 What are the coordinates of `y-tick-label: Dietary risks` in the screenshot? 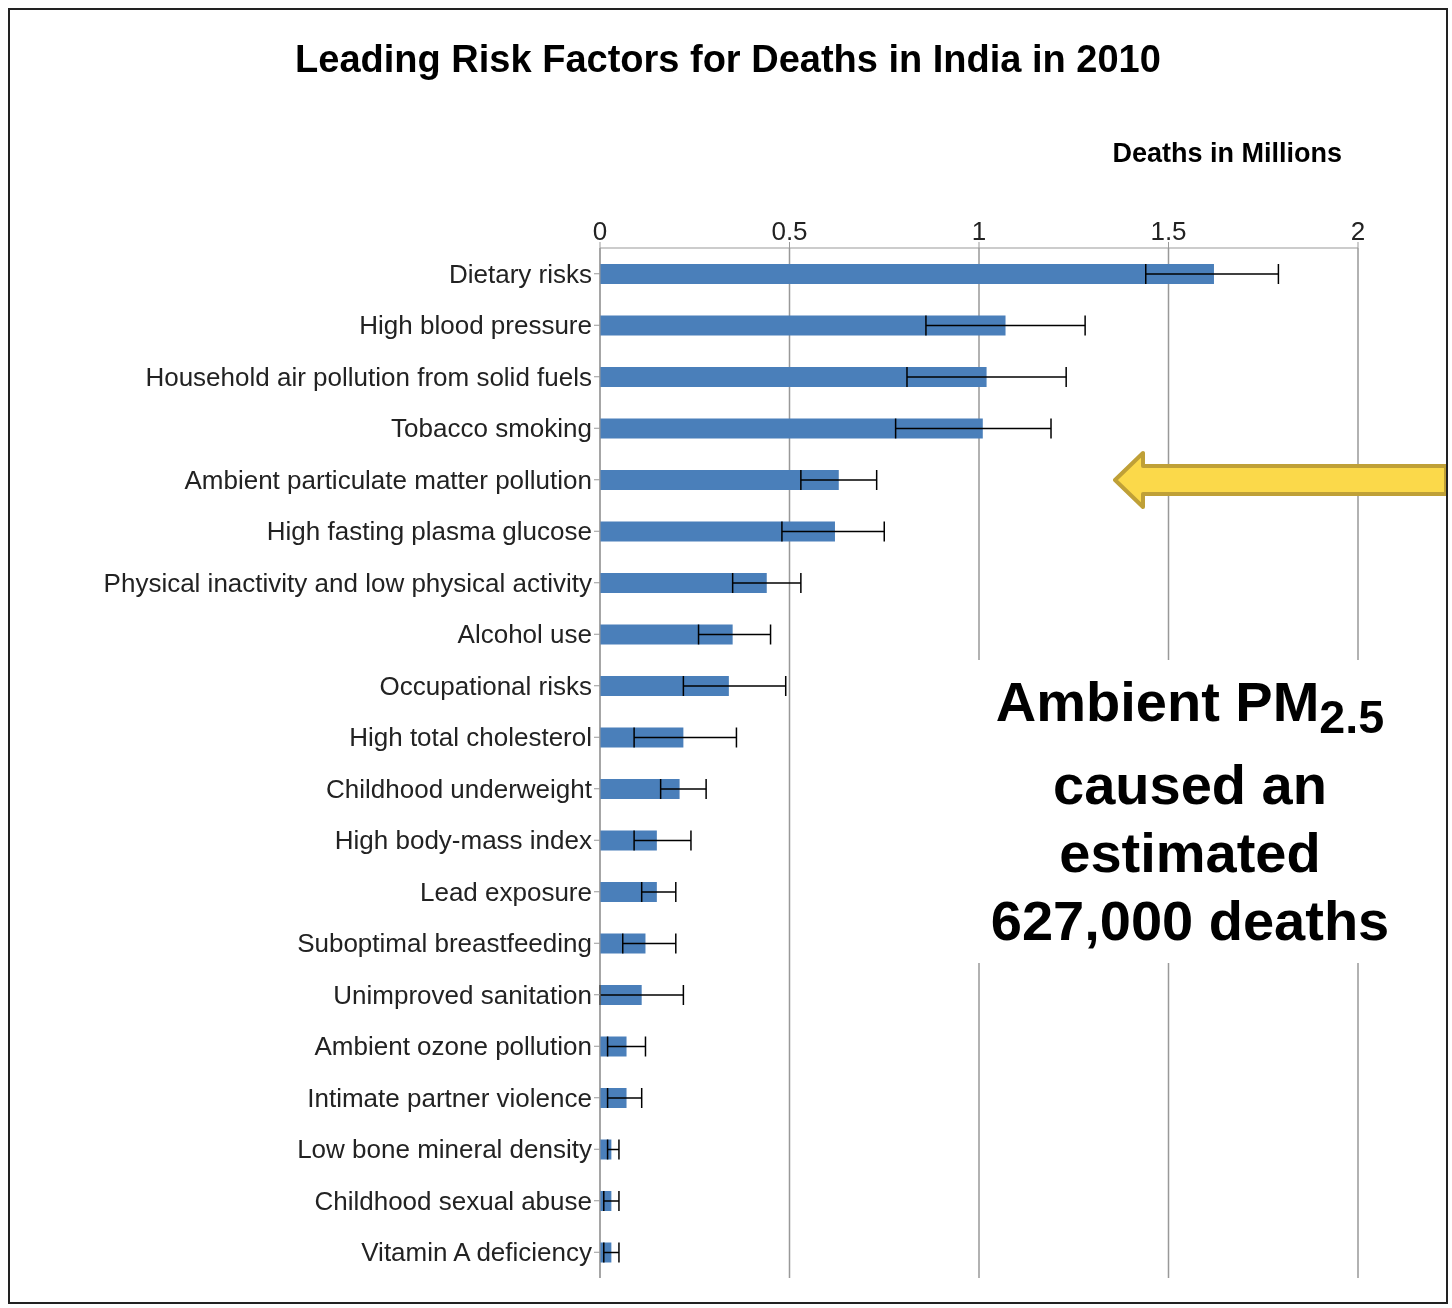 It's located at (520, 273).